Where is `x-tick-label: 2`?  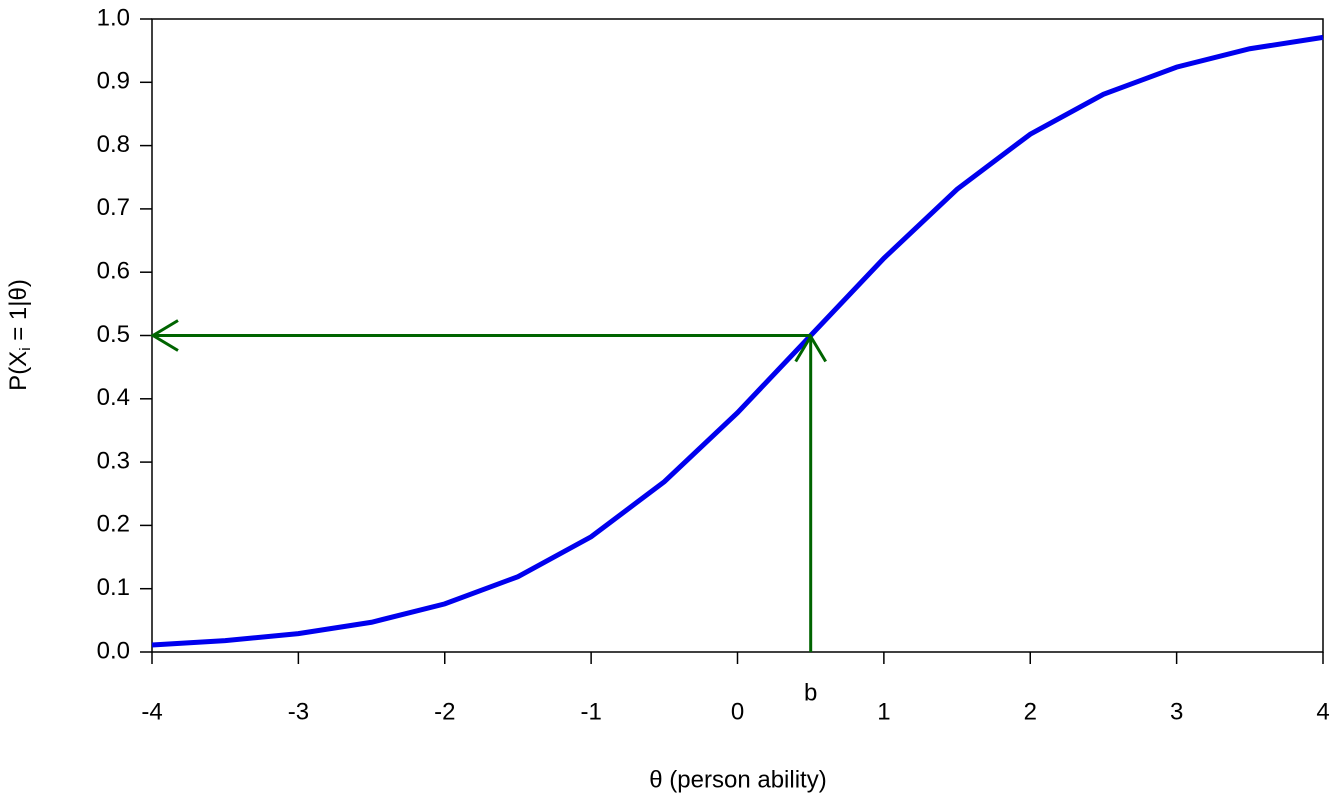 x-tick-label: 2 is located at coordinates (1030, 711).